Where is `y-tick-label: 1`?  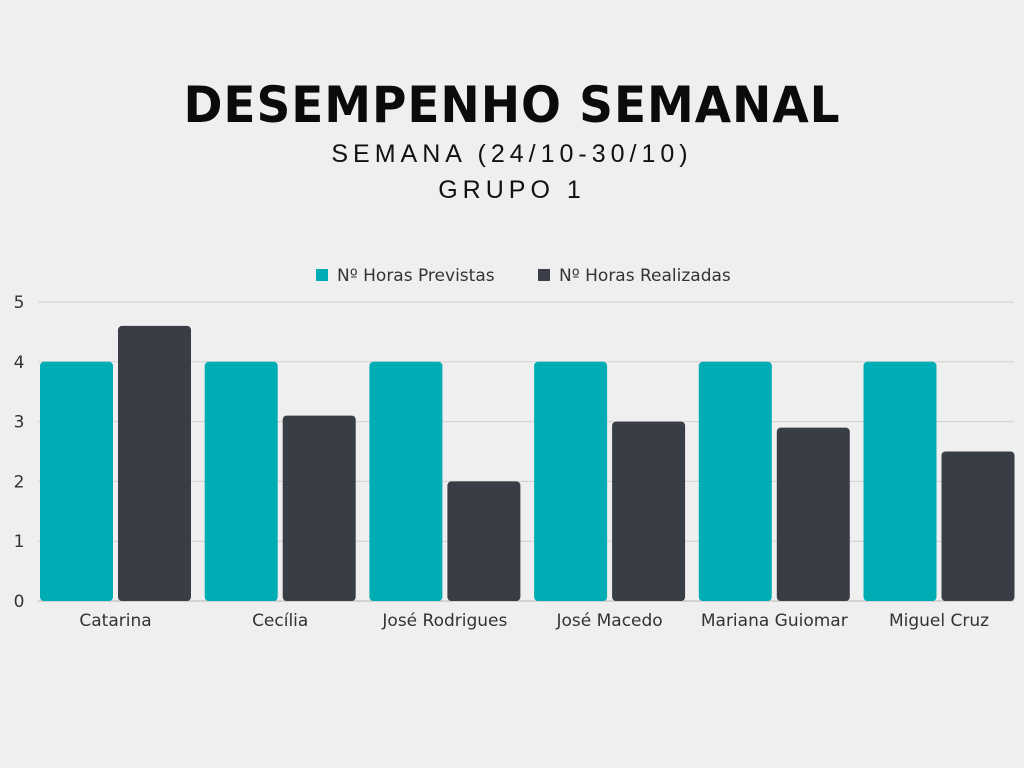 y-tick-label: 1 is located at coordinates (19, 542).